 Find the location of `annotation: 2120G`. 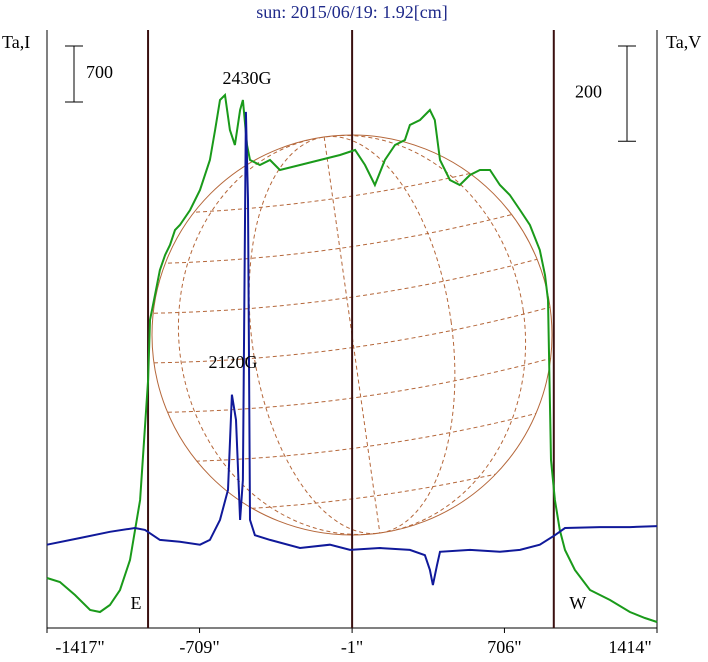

annotation: 2120G is located at coordinates (233, 362).